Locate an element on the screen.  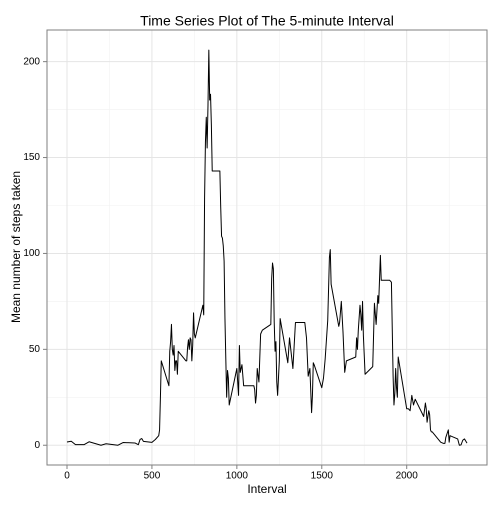
y-tick-label: 100 is located at coordinates (31, 253).